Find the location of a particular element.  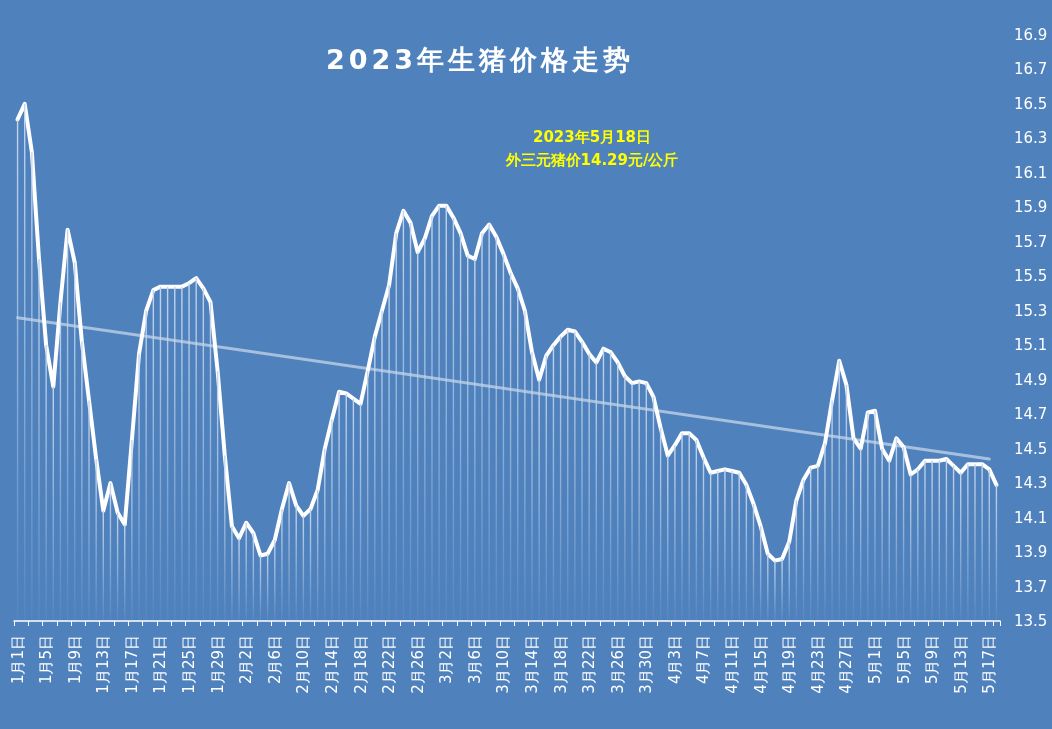

x-tick-label: 1月9日 is located at coordinates (74, 660).